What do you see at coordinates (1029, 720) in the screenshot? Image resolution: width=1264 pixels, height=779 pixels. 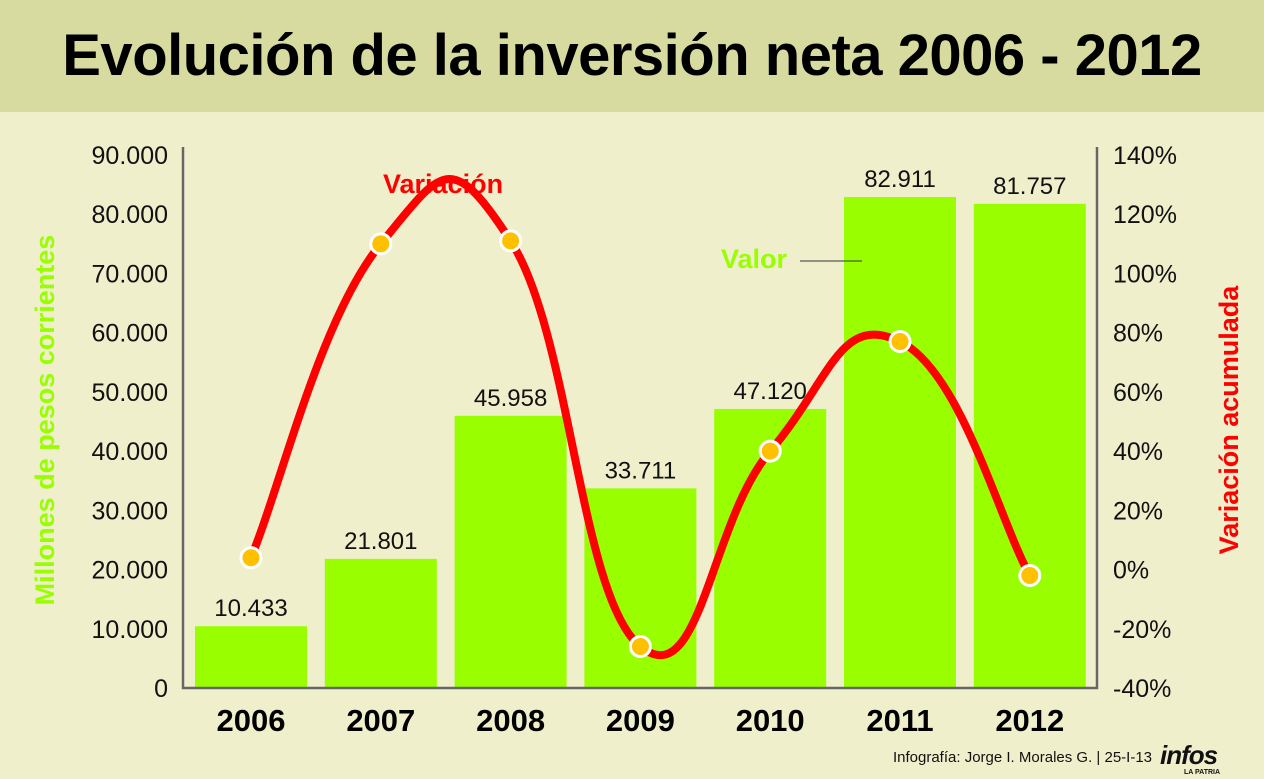 I see `x-tick-label: 2012` at bounding box center [1029, 720].